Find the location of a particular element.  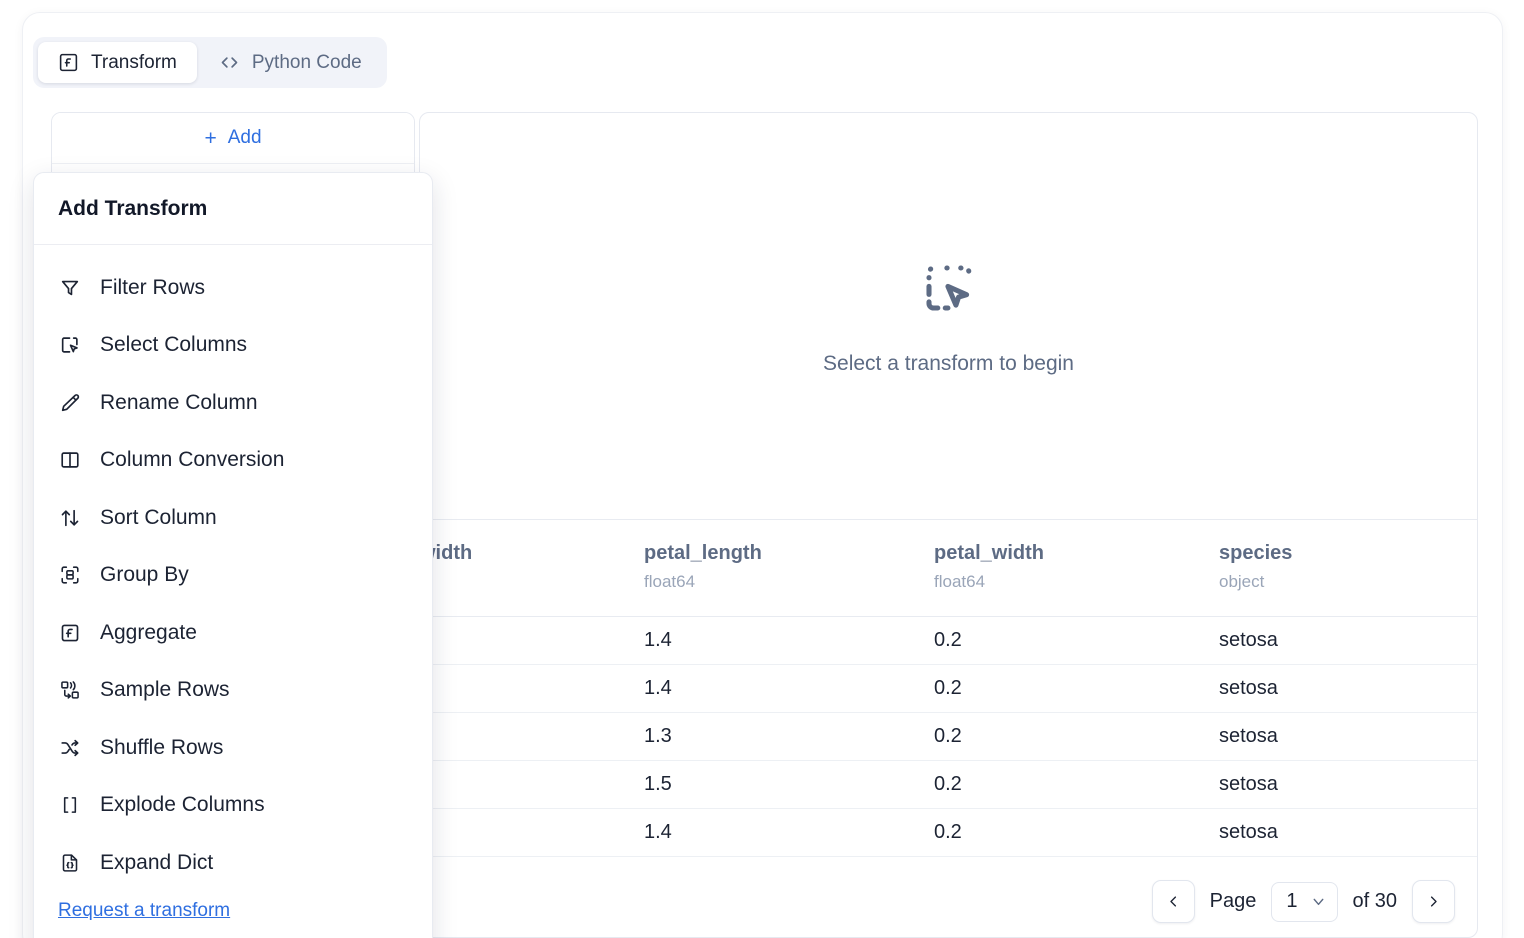

menu-item-select-columns: Select Columns is located at coordinates (233, 346).